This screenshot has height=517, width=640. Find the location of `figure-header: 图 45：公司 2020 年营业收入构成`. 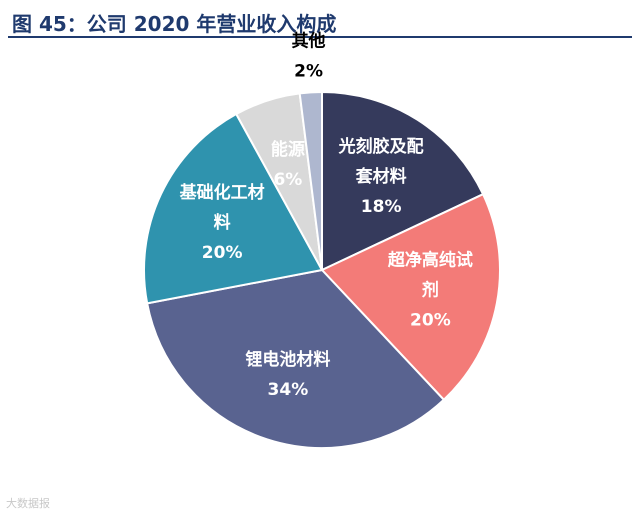

figure-header: 图 45：公司 2020 年营业收入构成 is located at coordinates (320, 22).